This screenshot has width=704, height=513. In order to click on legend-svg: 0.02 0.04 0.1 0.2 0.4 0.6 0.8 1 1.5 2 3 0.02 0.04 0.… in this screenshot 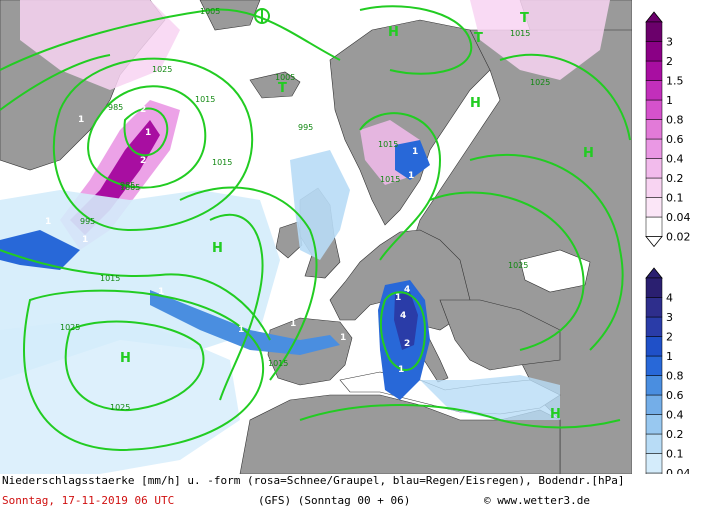, I will do `click(668, 257)`.